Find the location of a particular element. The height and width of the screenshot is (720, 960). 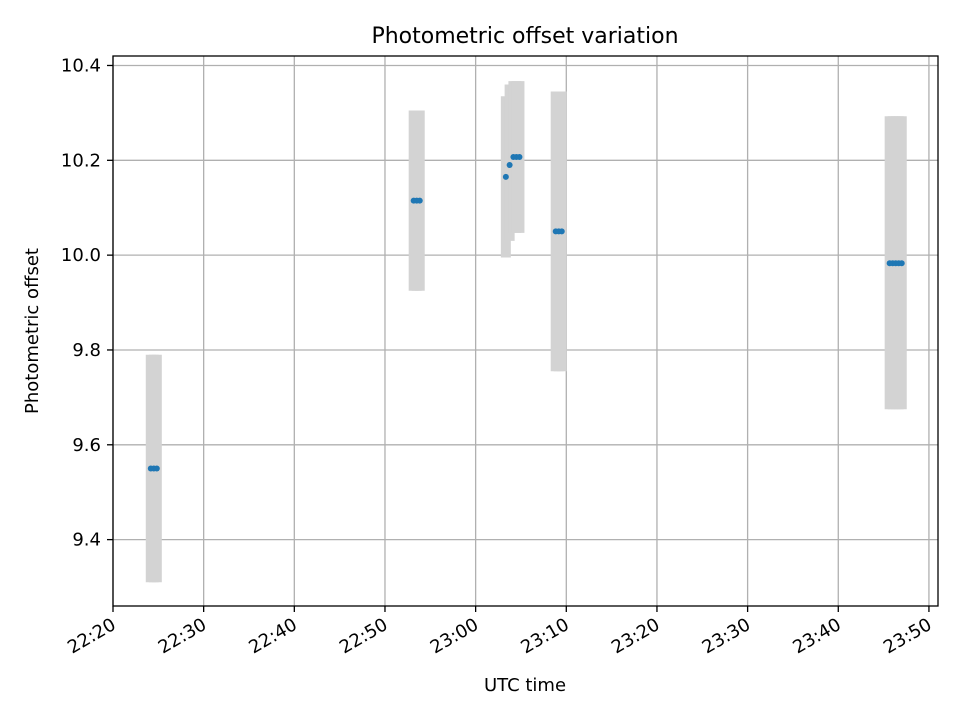

y-tick-label: 9.8 is located at coordinates (86, 350).